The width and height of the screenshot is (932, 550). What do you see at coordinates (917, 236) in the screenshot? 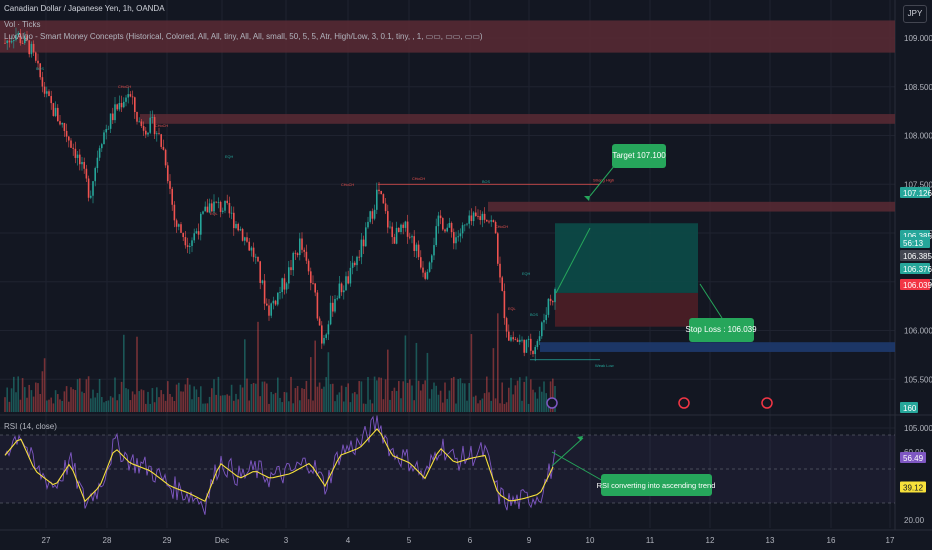
I see `price-tag-label: 106.385` at bounding box center [917, 236].